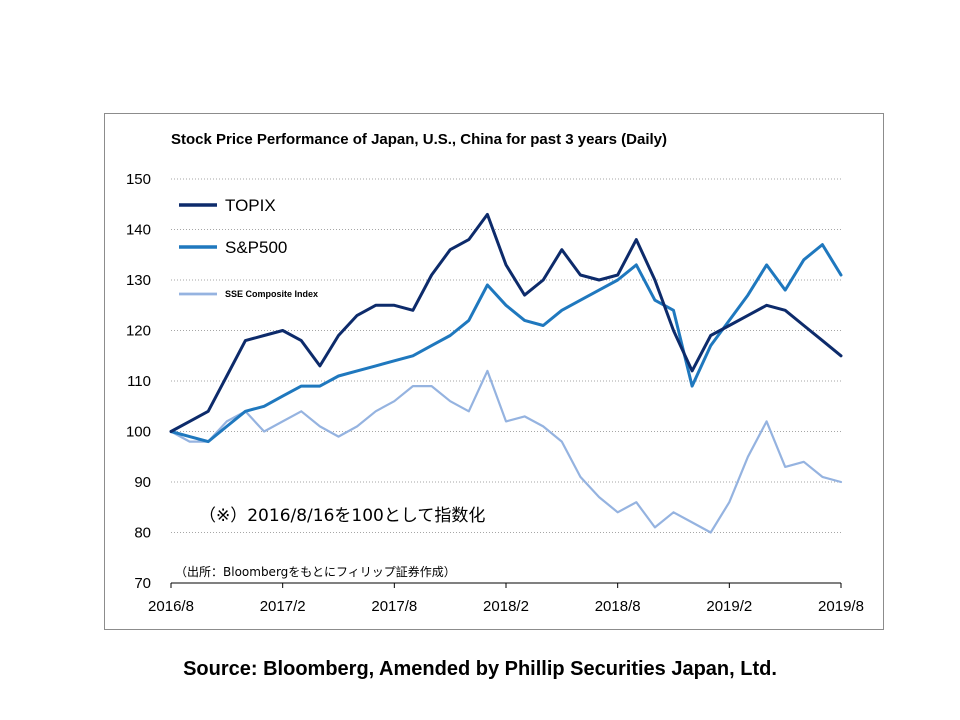 This screenshot has height=720, width=960. I want to click on y-tick-label: 100, so click(138, 432).